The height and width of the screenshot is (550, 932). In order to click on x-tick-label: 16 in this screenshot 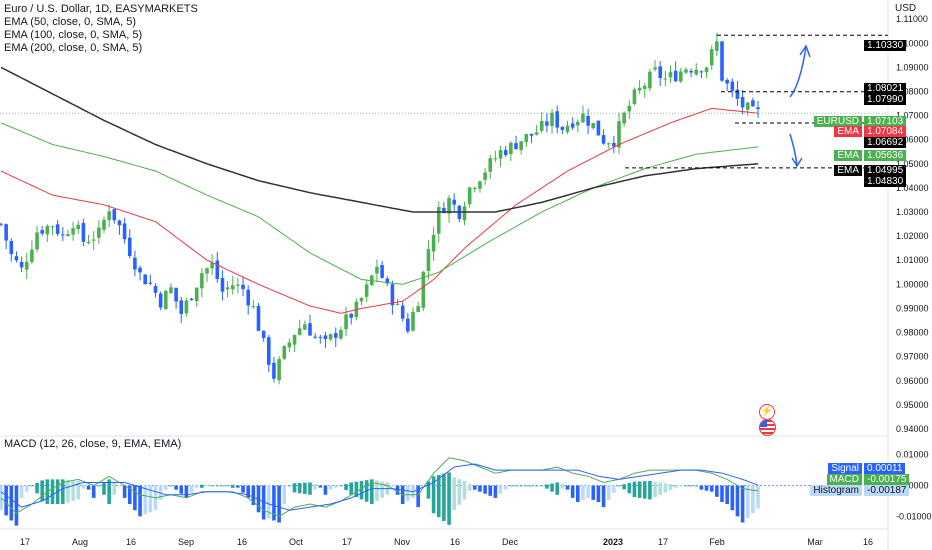, I will do `click(868, 542)`.